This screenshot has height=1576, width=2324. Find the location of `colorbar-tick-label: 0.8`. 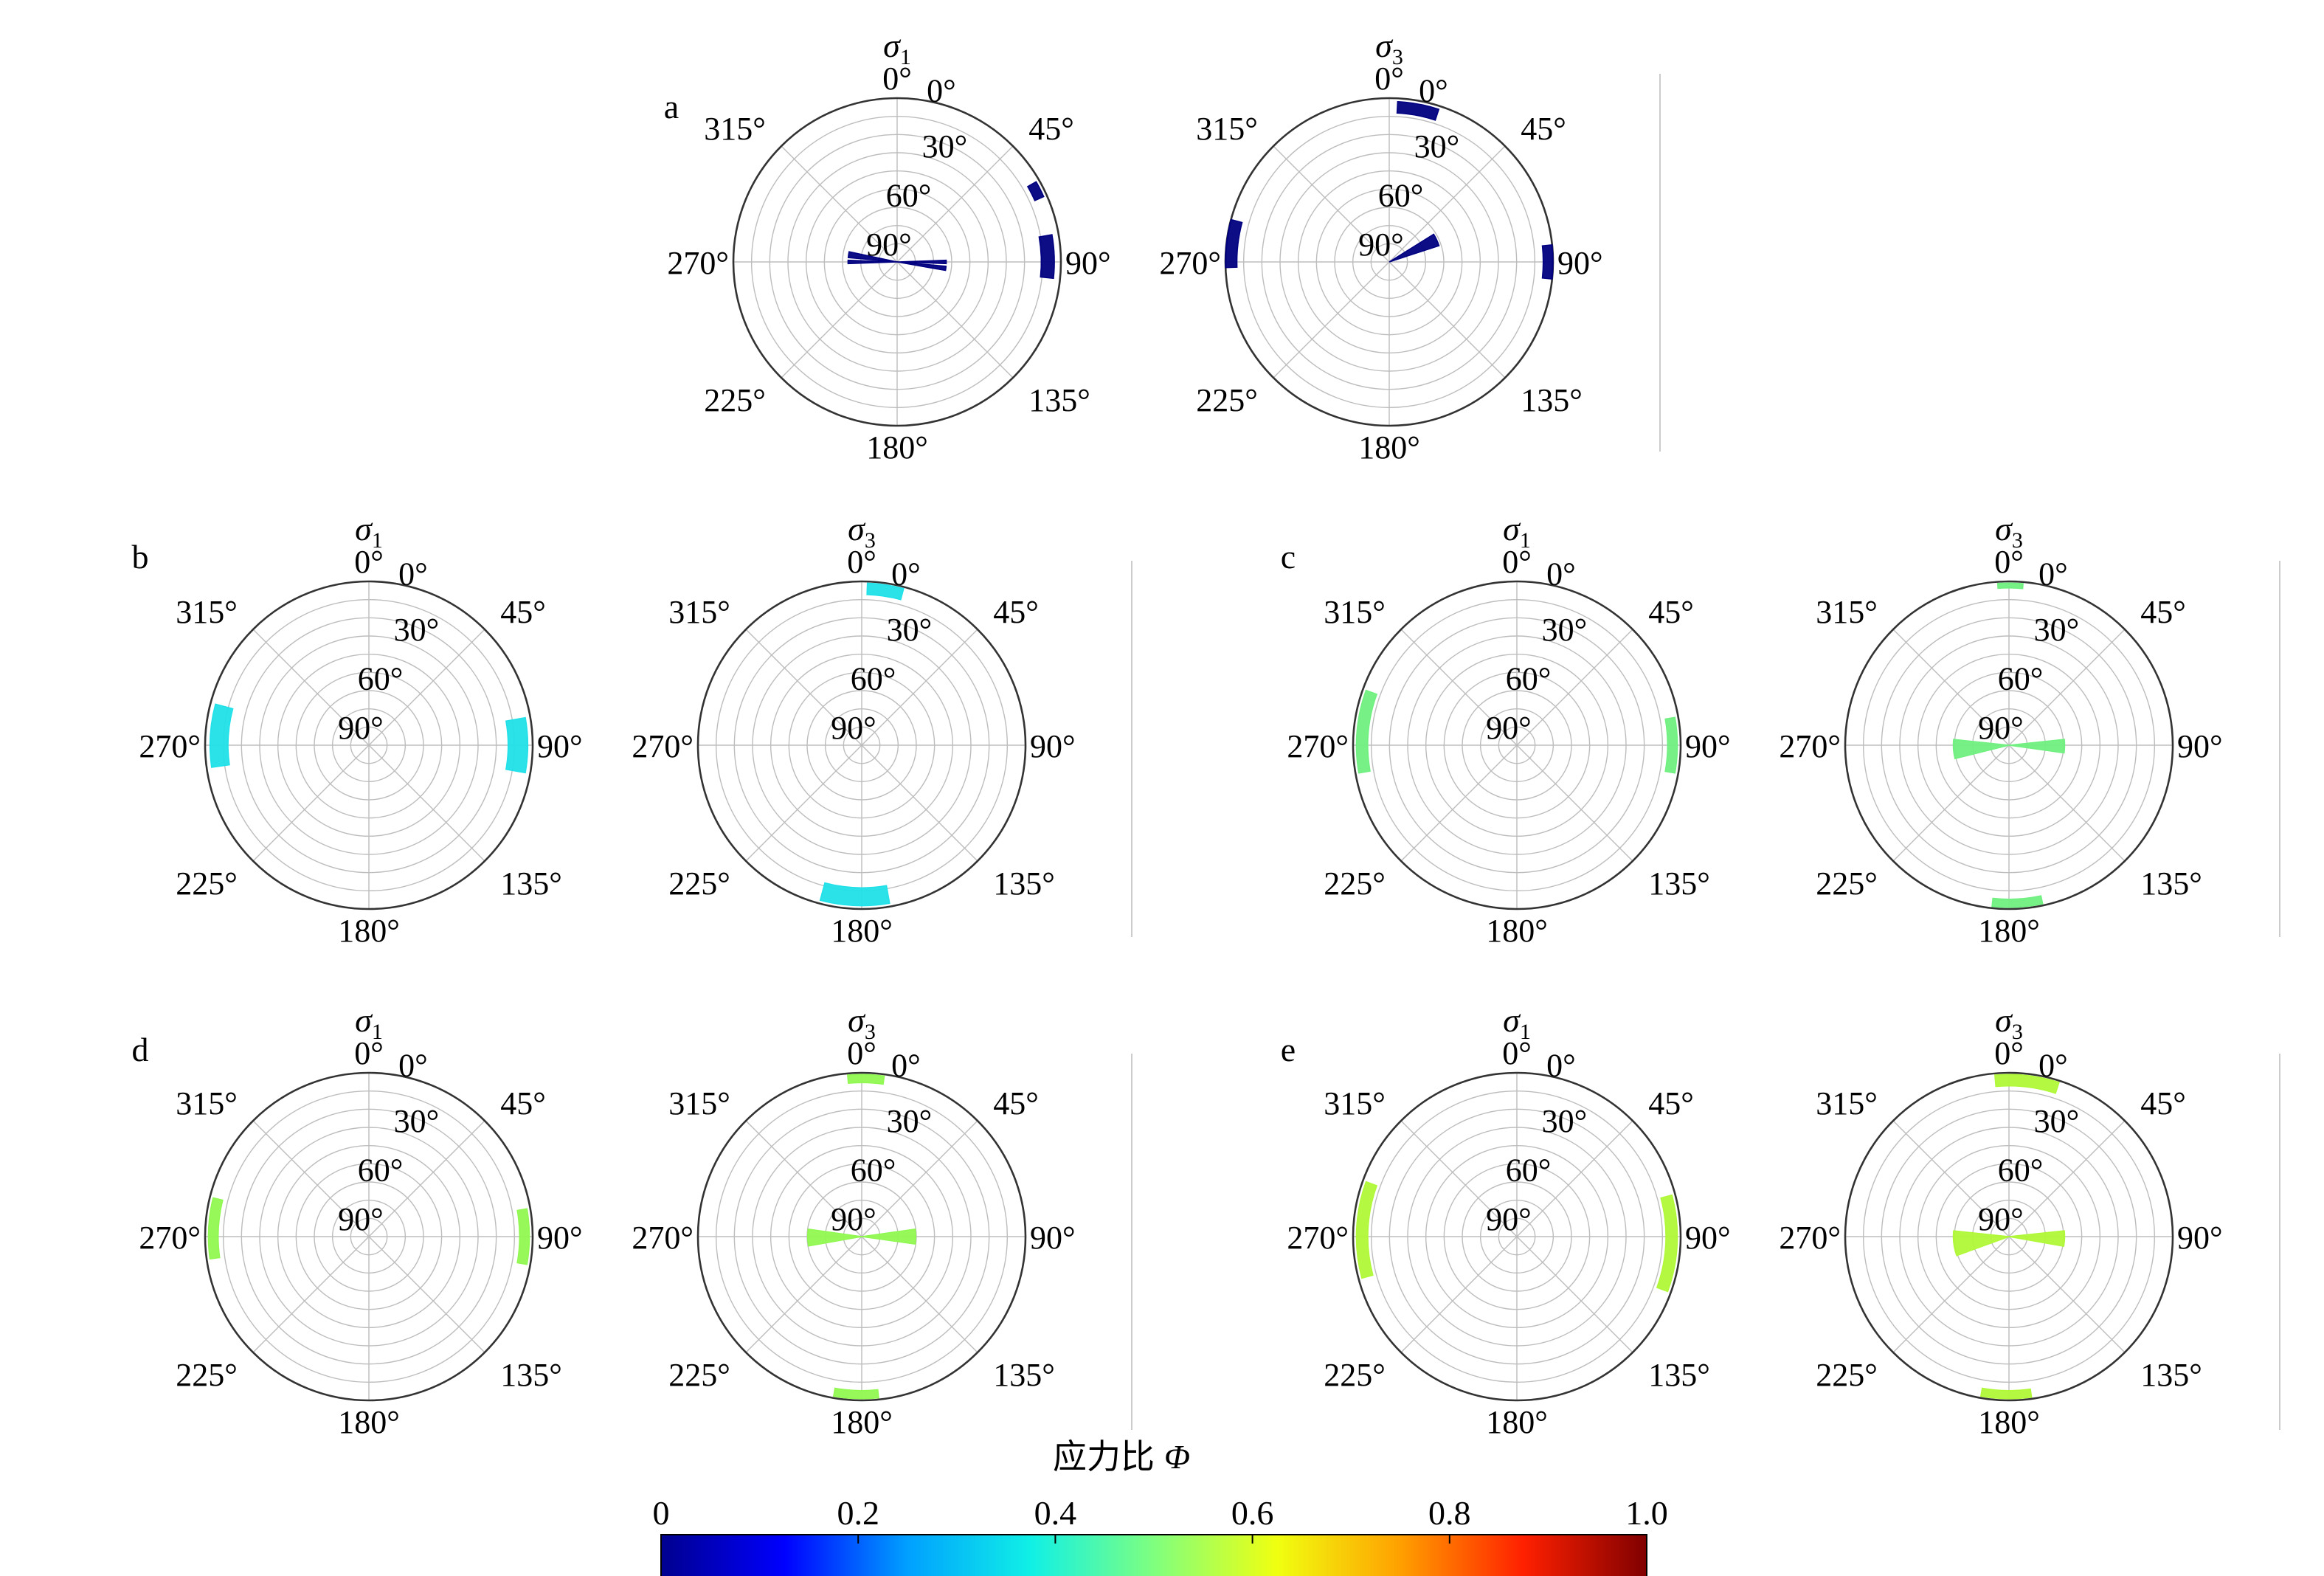

colorbar-tick-label: 0.8 is located at coordinates (1449, 1513).